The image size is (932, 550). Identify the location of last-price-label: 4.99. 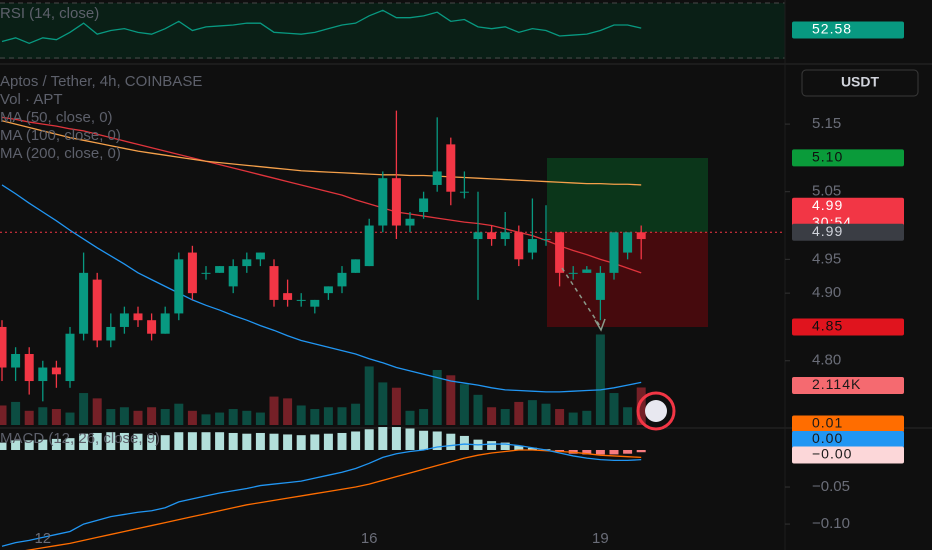
(827, 205).